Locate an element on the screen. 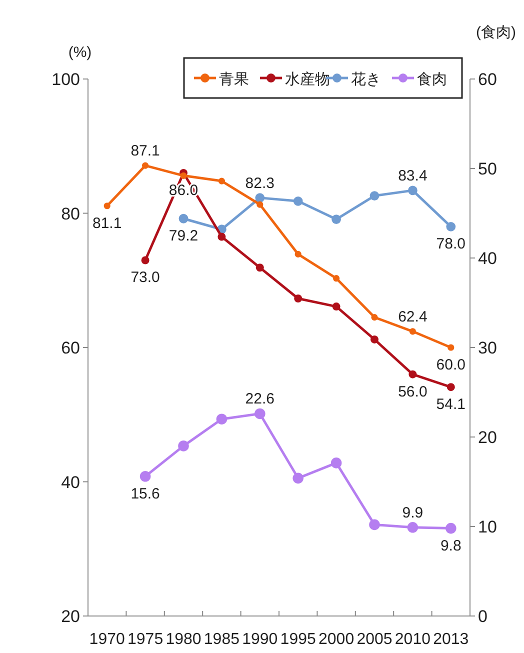 This screenshot has width=524, height=653. data-label: 79.2 is located at coordinates (183, 236).